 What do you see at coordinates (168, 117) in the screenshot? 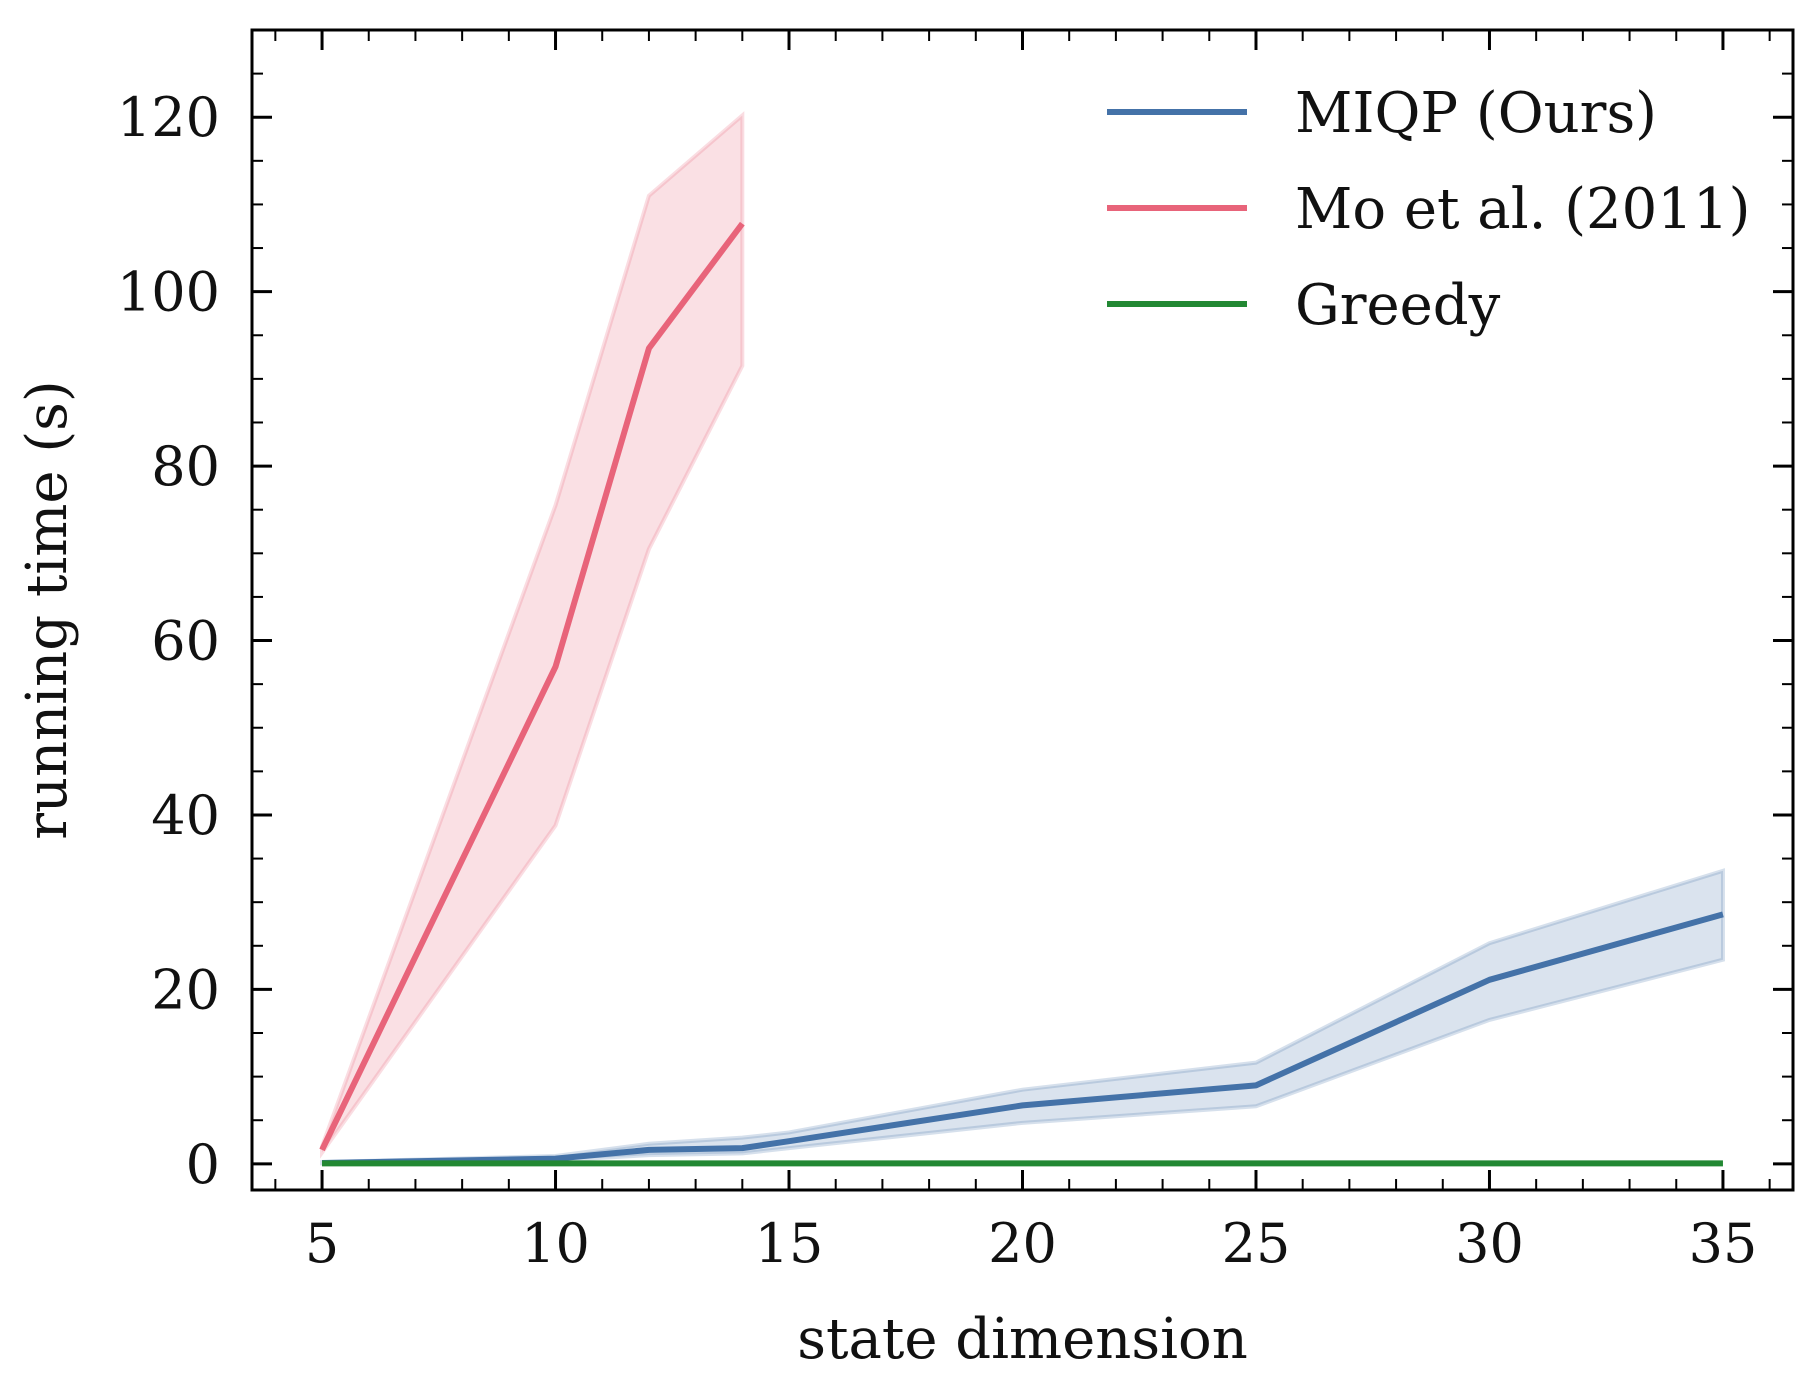
I see `y-tick-label: 120` at bounding box center [168, 117].